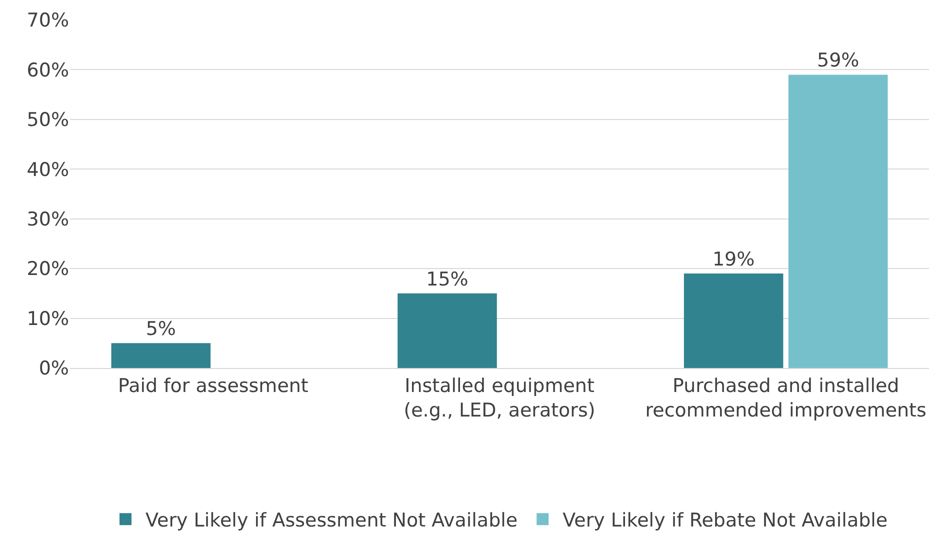 The image size is (939, 548). Describe the element at coordinates (47, 219) in the screenshot. I see `y-tick-label: 30%` at that location.